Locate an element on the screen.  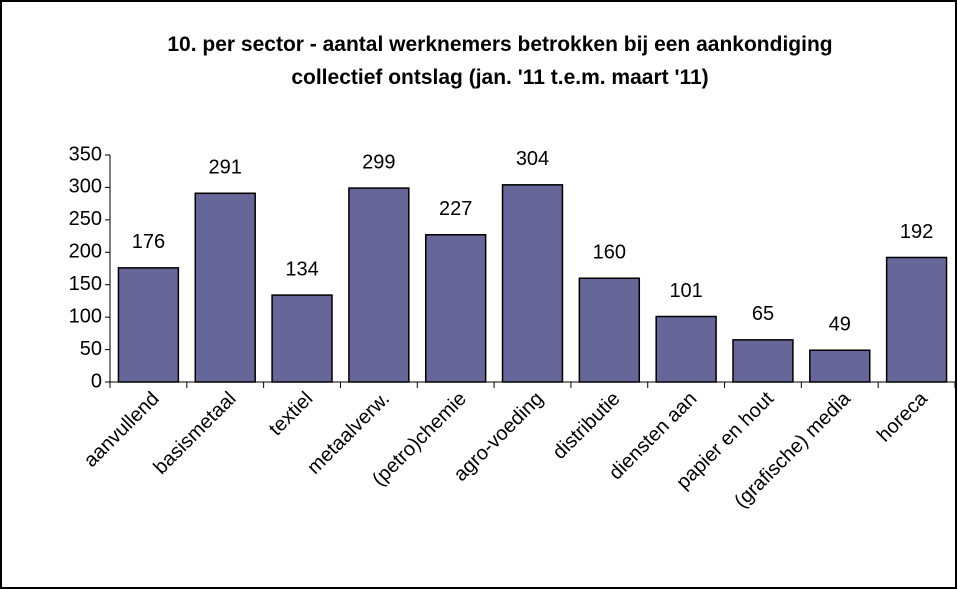
y-tick-label: 100 is located at coordinates (85, 316).